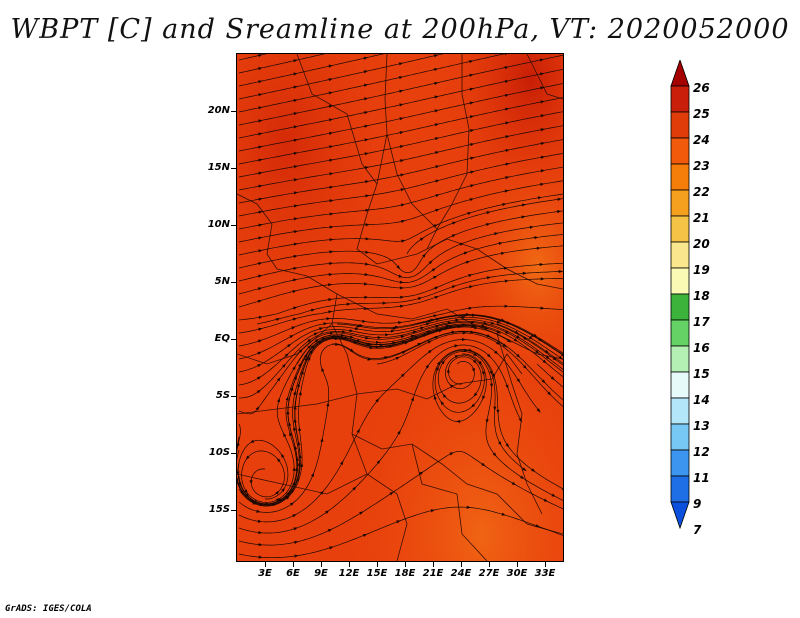 The image size is (800, 618). I want to click on colorbar, so click(680, 295).